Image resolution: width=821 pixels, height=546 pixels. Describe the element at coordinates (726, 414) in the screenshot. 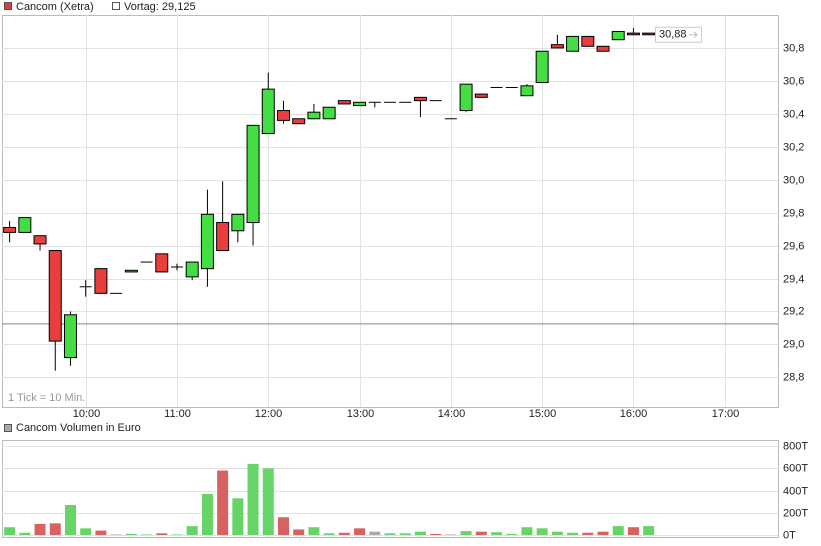

I see `x-tick-label: 17:00` at that location.